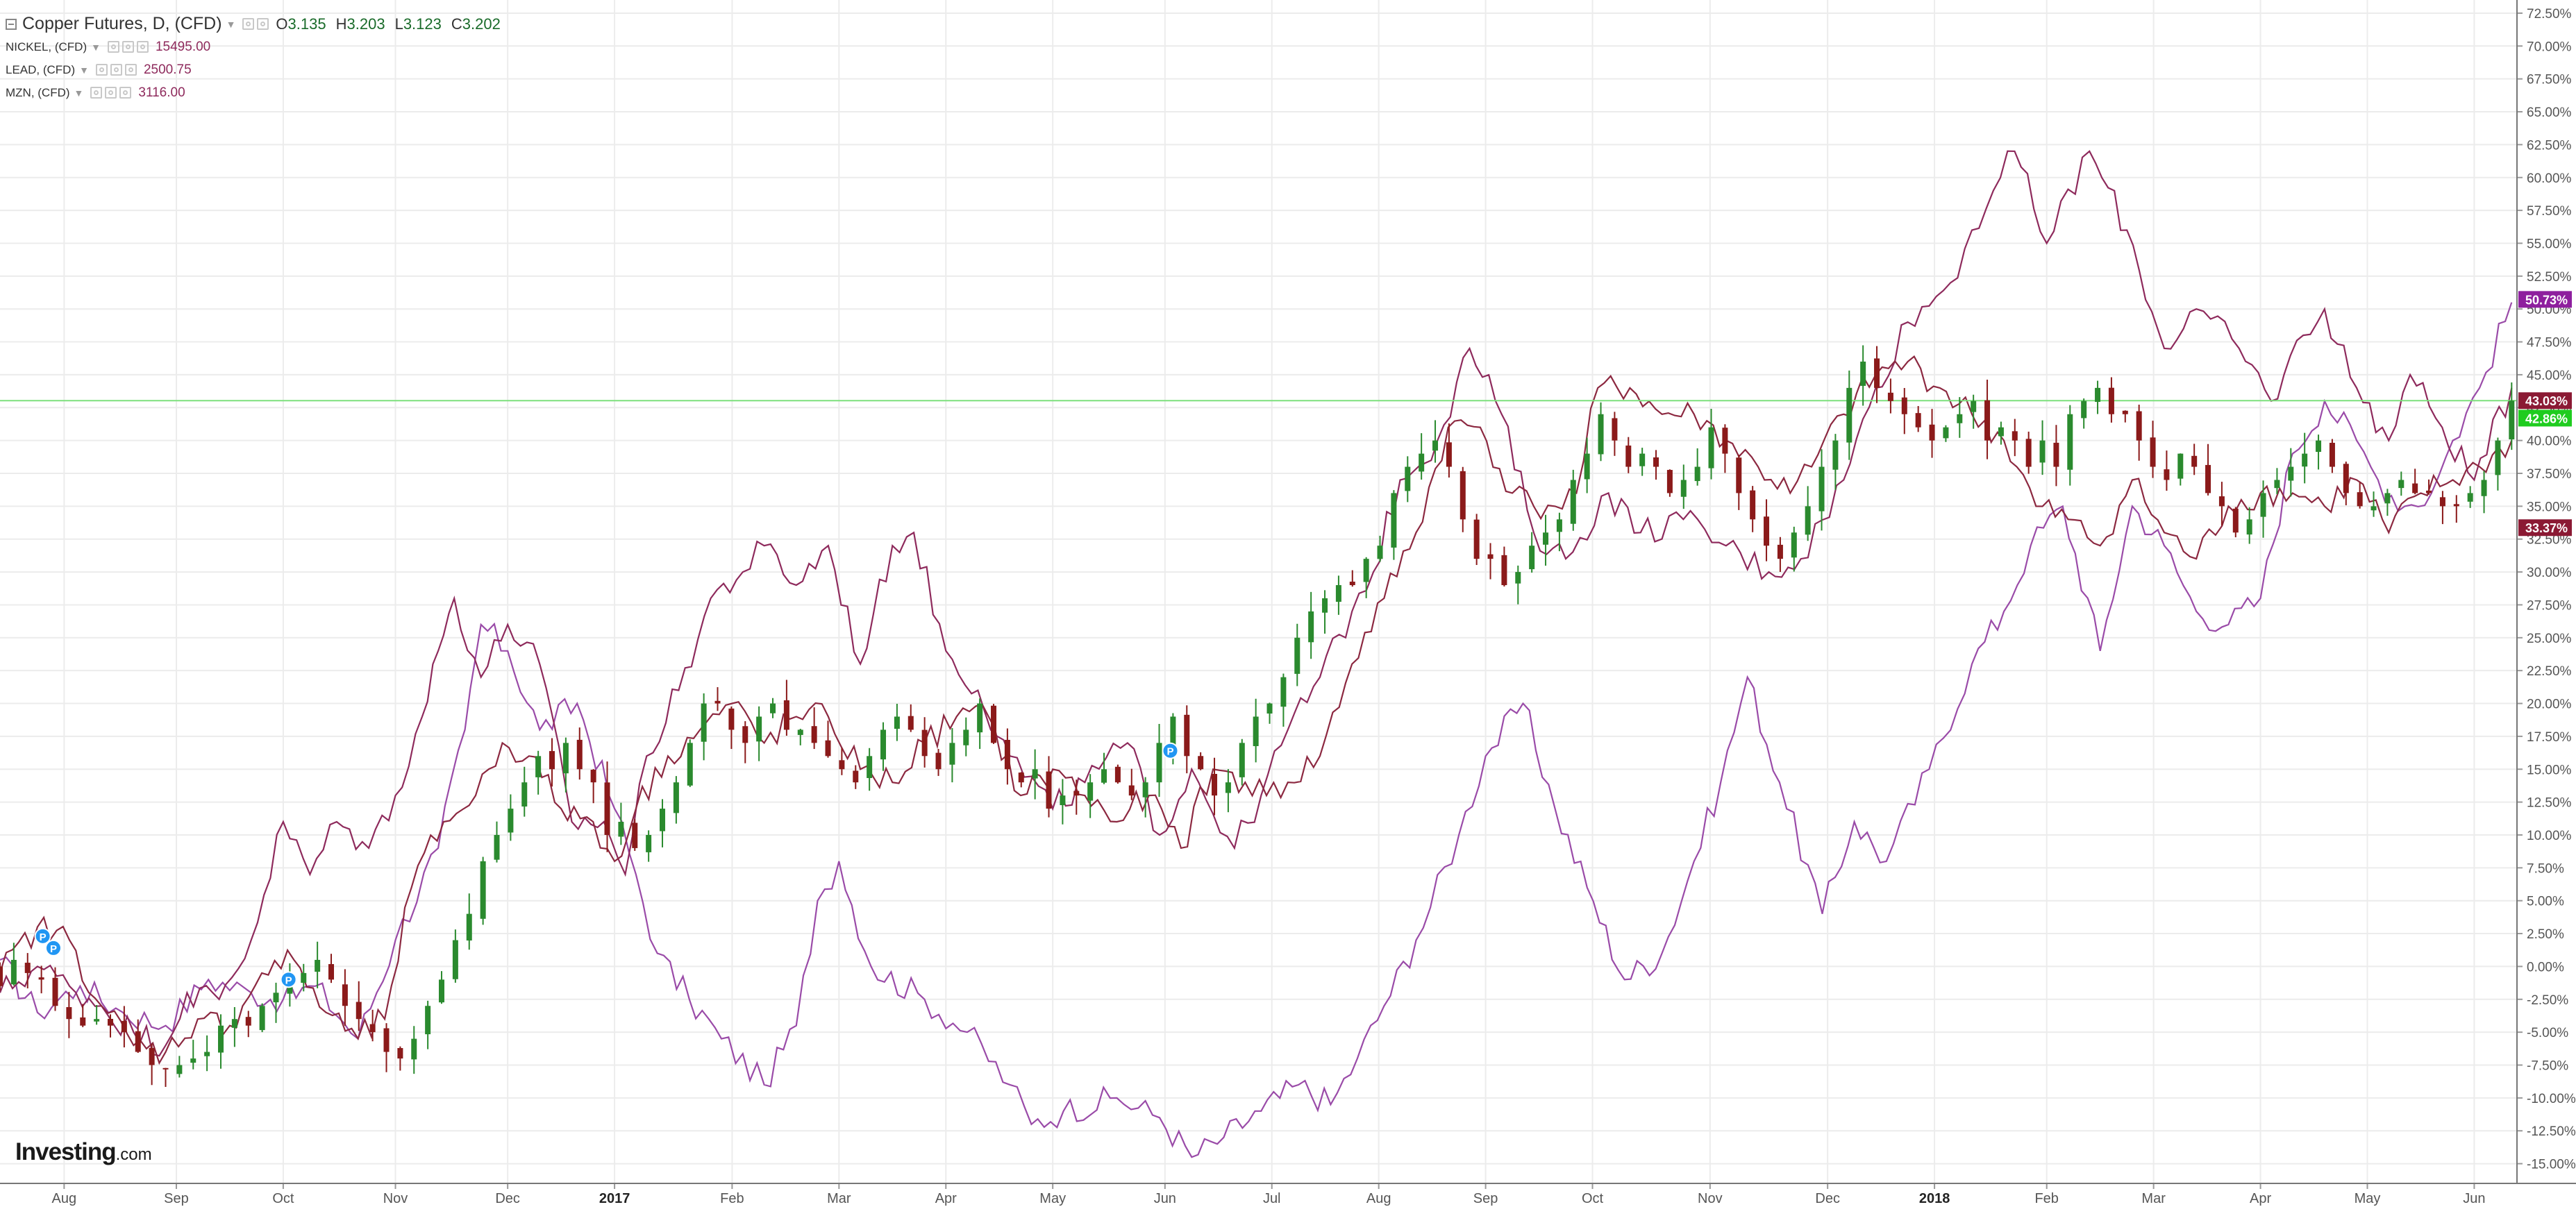 This screenshot has height=1207, width=2576. Describe the element at coordinates (2545, 868) in the screenshot. I see `y-tick-label: 7.50%` at that location.